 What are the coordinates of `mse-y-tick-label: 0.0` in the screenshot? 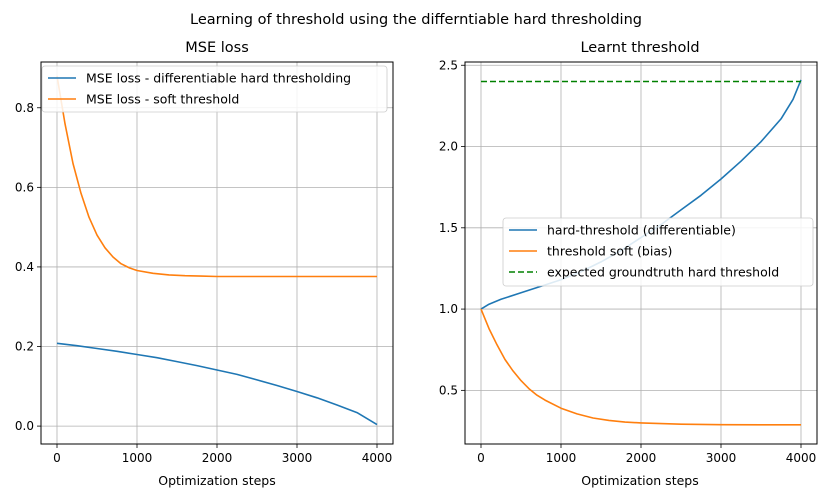 It's located at (24, 426).